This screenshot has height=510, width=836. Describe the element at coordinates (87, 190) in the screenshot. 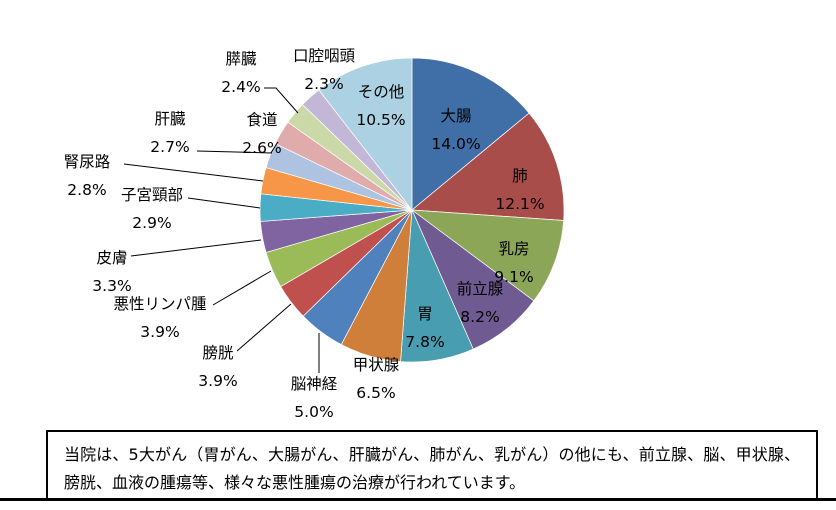

I see `pie-slice-value: 2.8%` at that location.